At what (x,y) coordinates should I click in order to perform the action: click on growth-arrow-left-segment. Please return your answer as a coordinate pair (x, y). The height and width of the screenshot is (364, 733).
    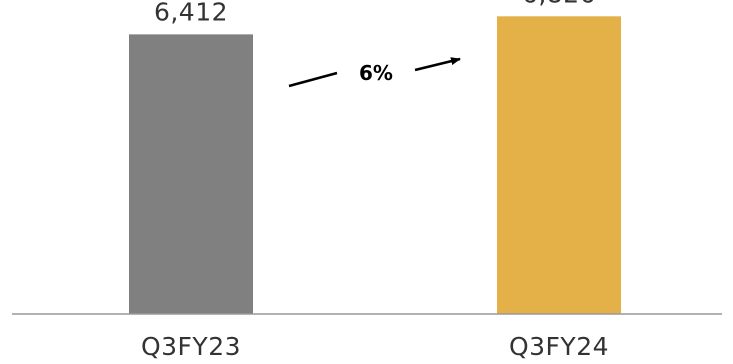
    Looking at the image, I should click on (313, 79).